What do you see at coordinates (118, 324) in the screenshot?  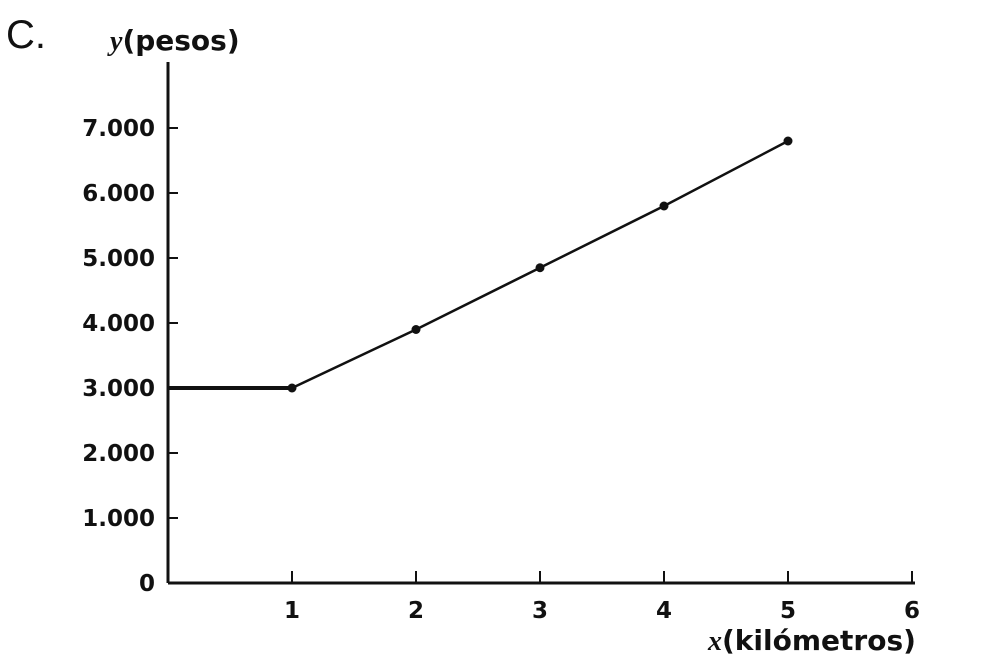 I see `y-tick-label: 4.000` at bounding box center [118, 324].